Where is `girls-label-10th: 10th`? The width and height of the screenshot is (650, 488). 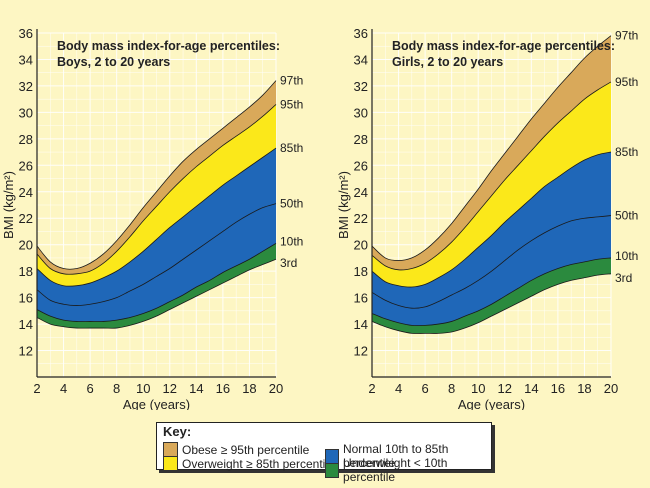 girls-label-10th: 10th is located at coordinates (626, 256).